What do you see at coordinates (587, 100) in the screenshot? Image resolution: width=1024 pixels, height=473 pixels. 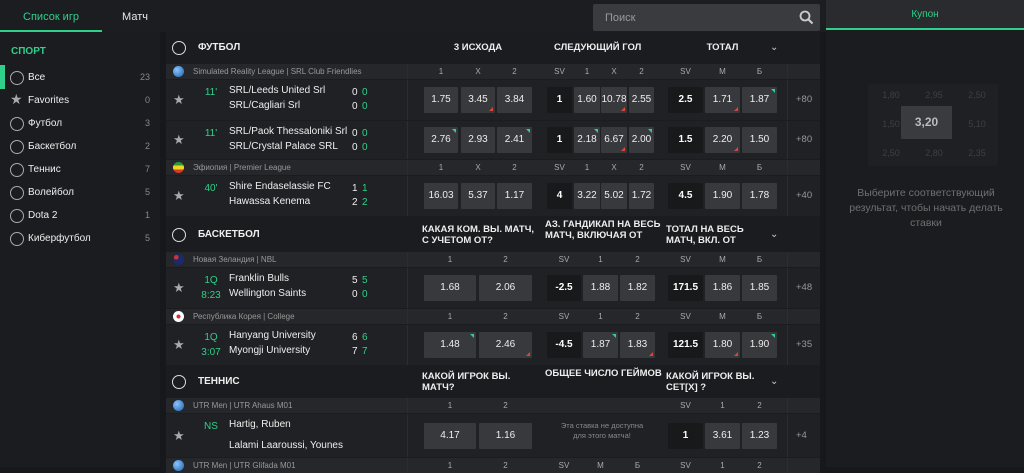 I see `odds-button: 1.60` at bounding box center [587, 100].